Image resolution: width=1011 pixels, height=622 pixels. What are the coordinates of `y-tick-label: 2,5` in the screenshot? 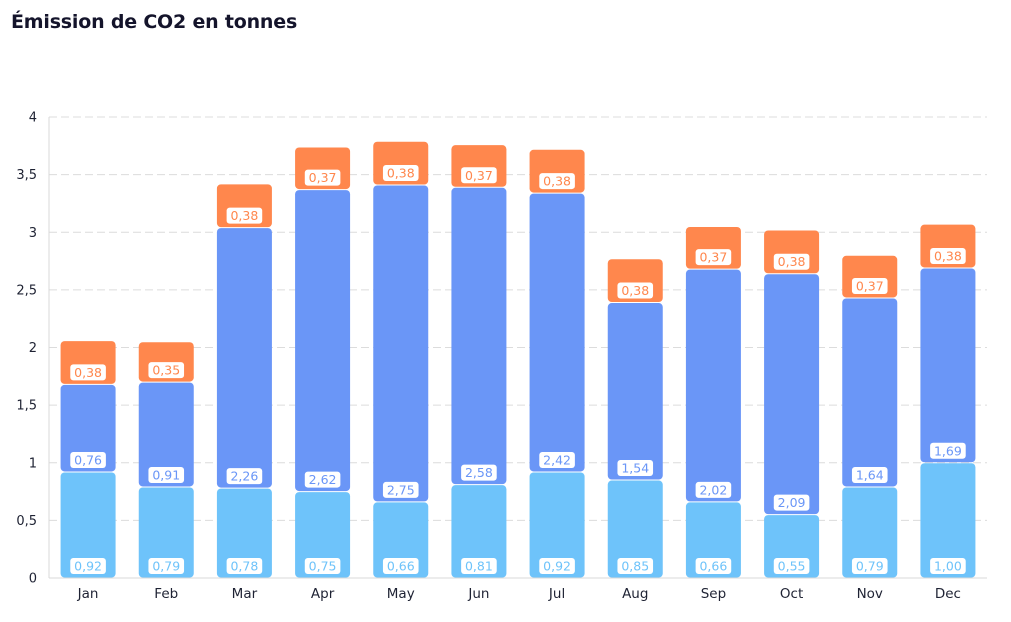 It's located at (26, 290).